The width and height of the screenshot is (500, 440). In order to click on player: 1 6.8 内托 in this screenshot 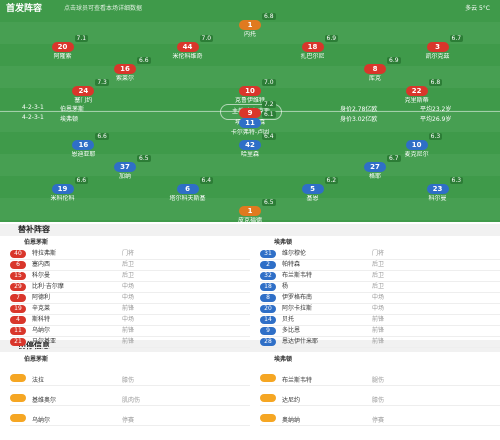, I will do `click(250, 25)`.